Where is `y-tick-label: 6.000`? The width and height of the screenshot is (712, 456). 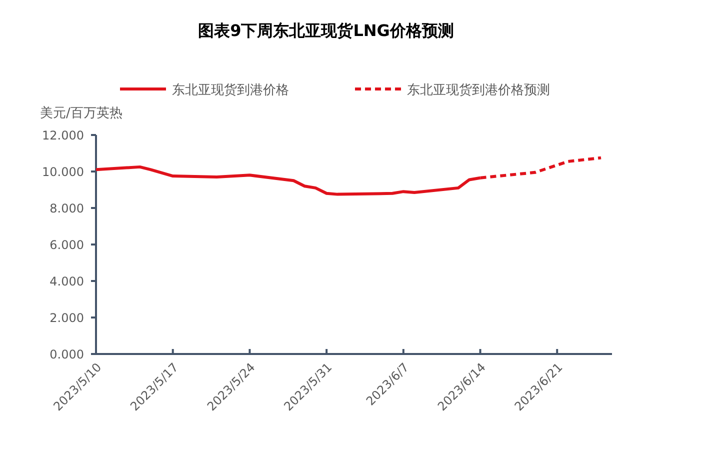
y-tick-label: 6.000 is located at coordinates (67, 245).